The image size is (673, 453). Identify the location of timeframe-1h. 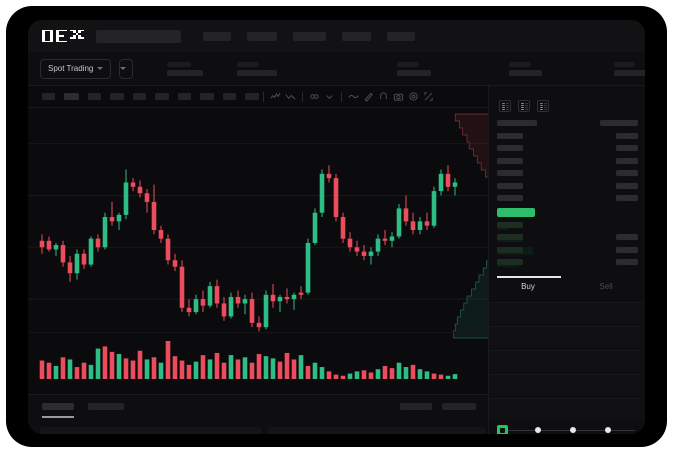
(139, 96).